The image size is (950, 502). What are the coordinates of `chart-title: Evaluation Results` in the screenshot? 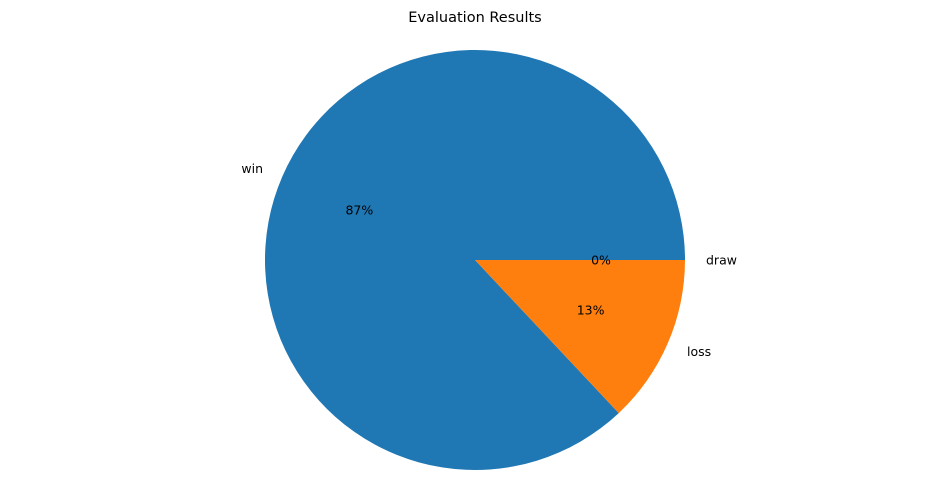 It's located at (474, 18).